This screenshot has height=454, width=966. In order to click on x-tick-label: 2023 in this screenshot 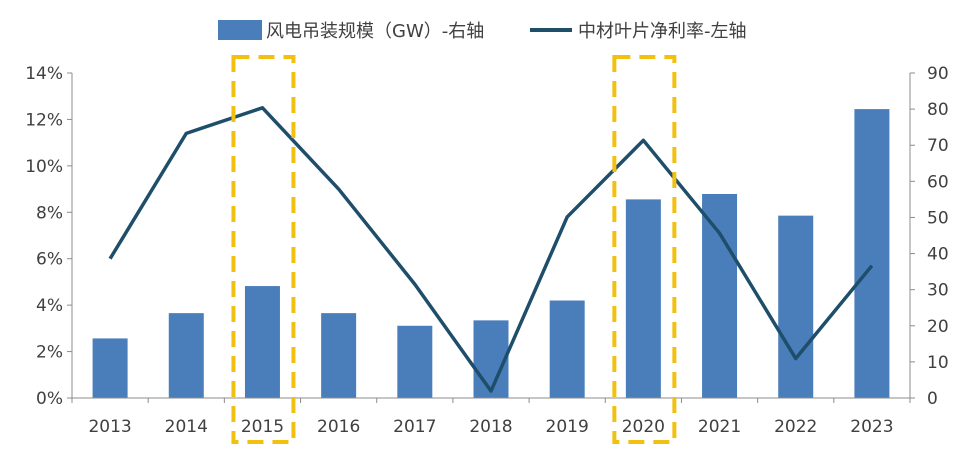, I will do `click(871, 427)`.